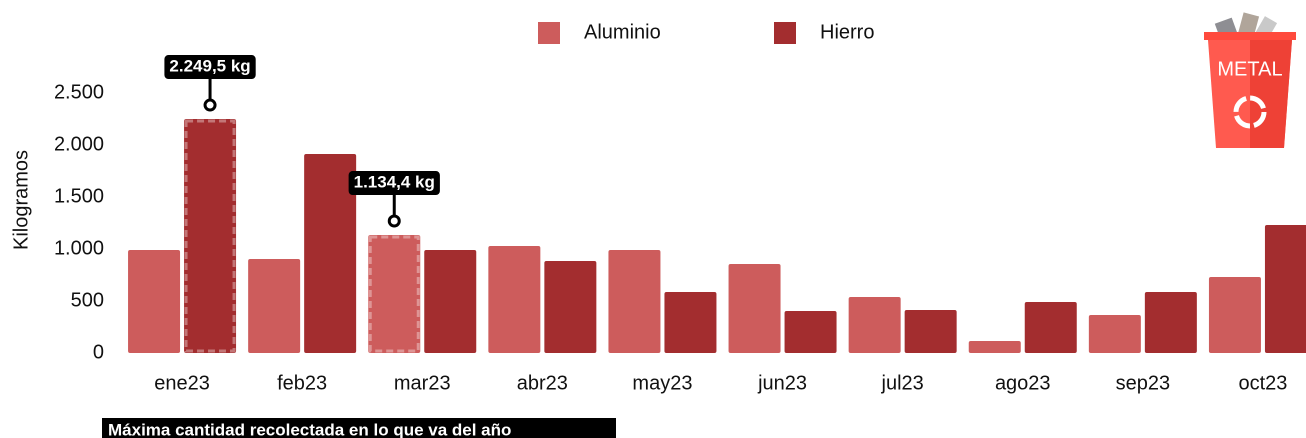 This screenshot has height=438, width=1306. I want to click on data-label: 2.249,5 kg, so click(210, 67).